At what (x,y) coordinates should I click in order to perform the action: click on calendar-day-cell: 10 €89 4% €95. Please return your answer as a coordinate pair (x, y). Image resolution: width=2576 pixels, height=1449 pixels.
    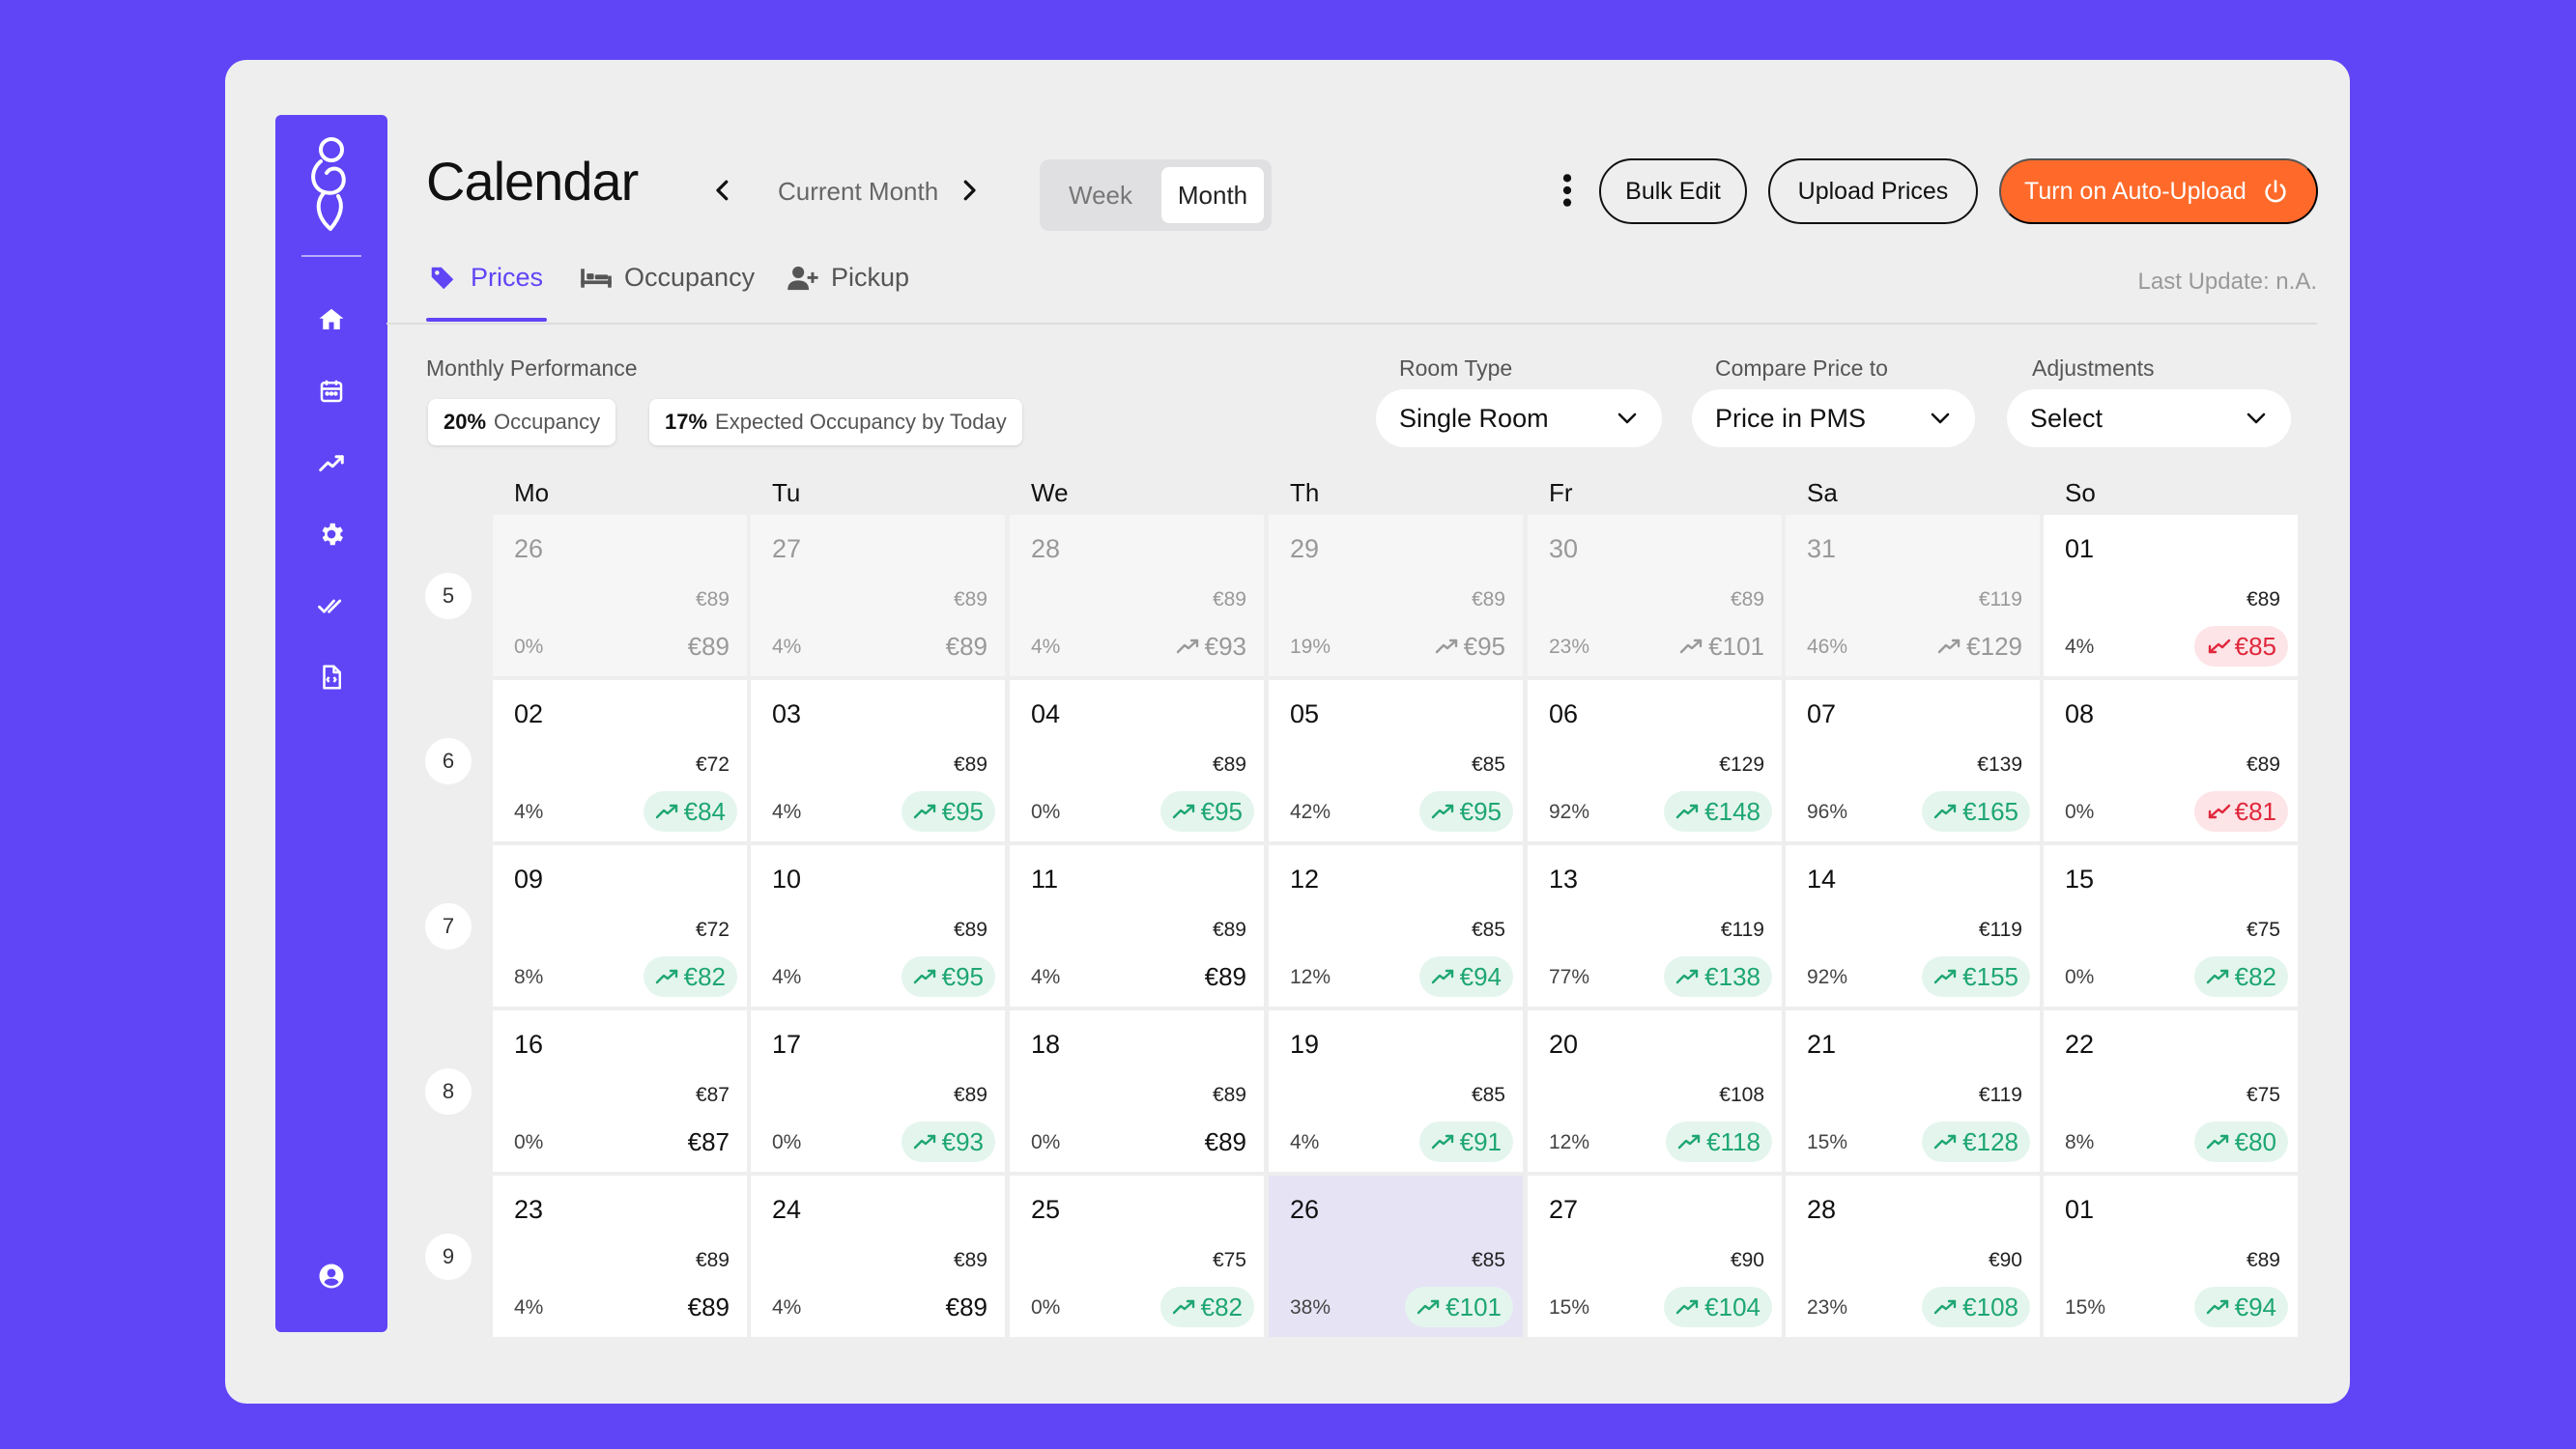
    Looking at the image, I should click on (878, 926).